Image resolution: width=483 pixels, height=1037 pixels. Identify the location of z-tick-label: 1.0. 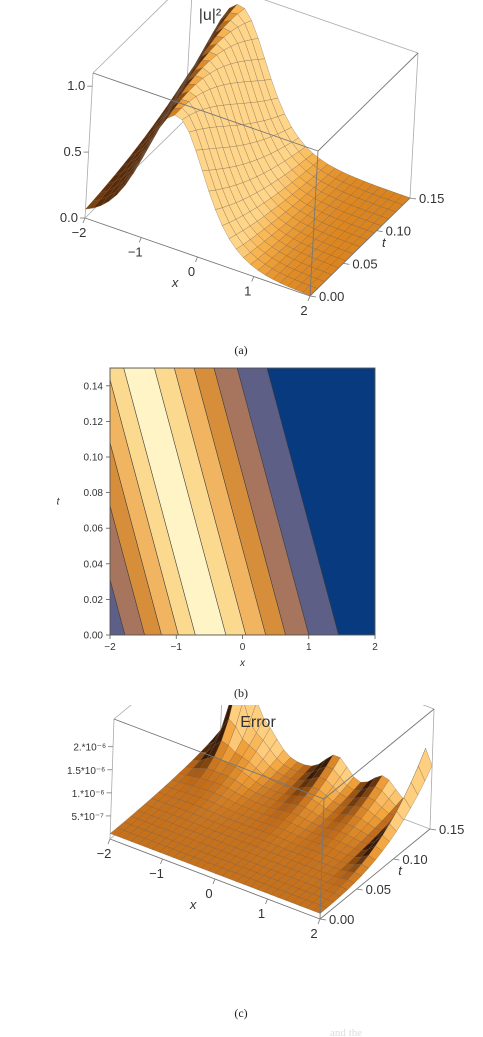
(76, 85).